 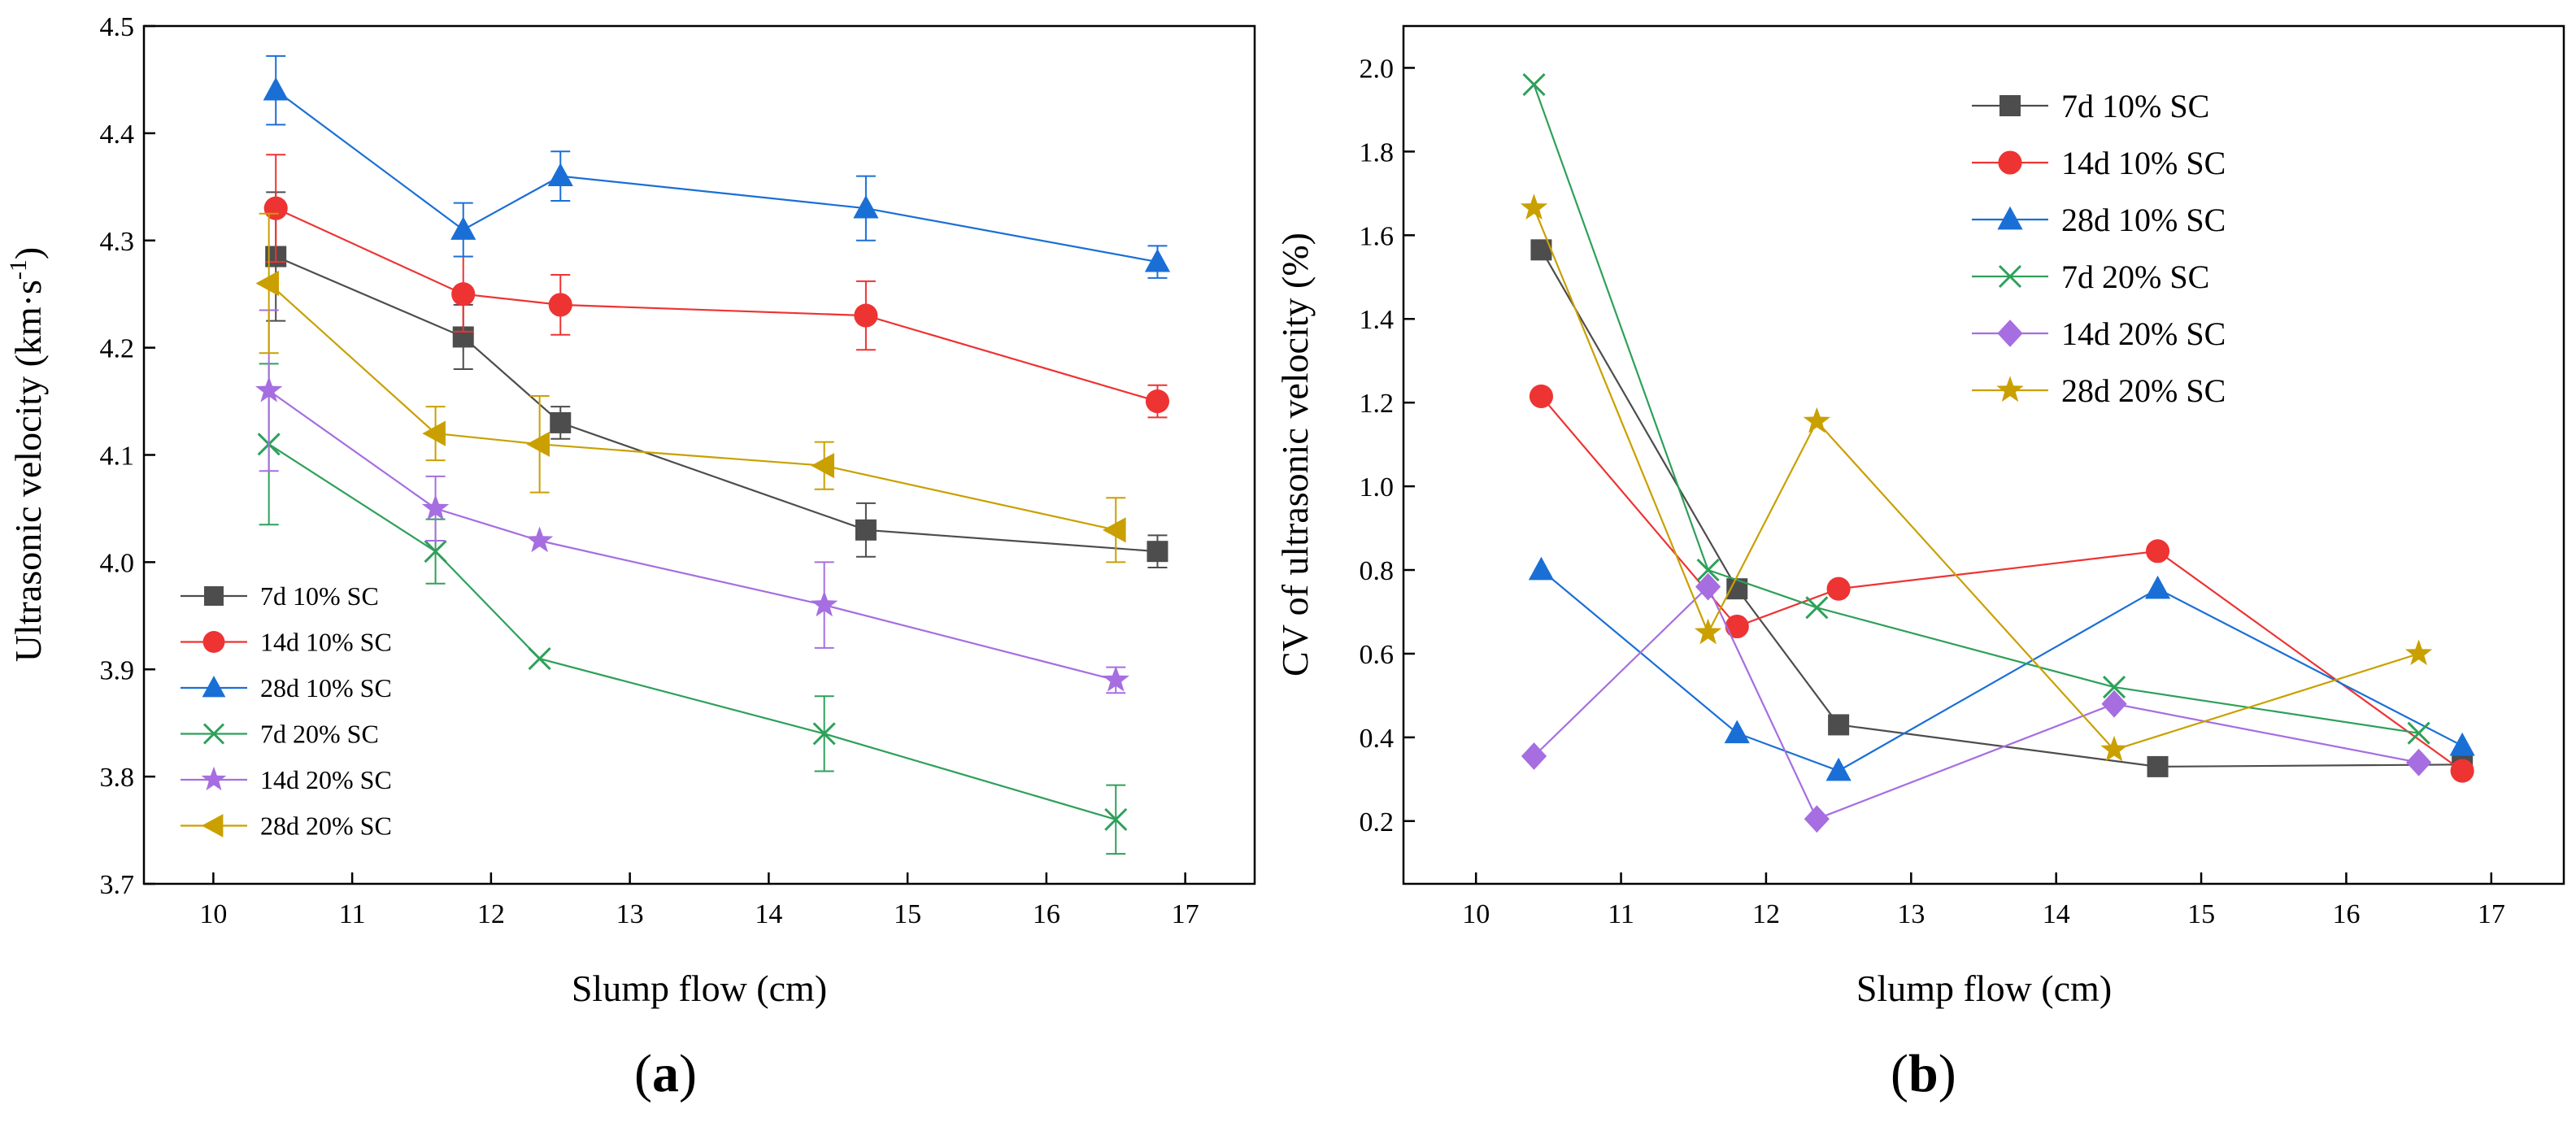 What do you see at coordinates (213, 825) in the screenshot?
I see `panel-a-legend-marker-28d-20pct-sc` at bounding box center [213, 825].